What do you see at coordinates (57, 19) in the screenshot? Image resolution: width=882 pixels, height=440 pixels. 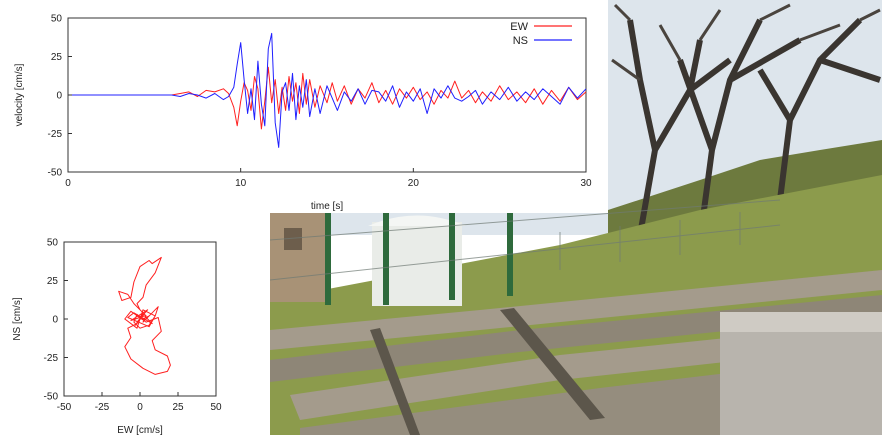 I see `ts-ytick-label: 50` at bounding box center [57, 19].